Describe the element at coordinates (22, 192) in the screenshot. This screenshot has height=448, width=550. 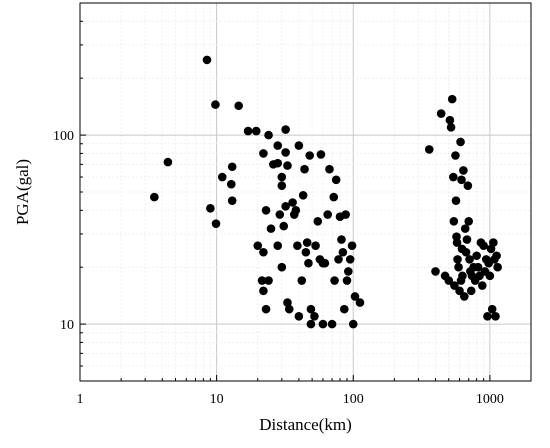
I see `y-axis-title: PGA(gal)` at that location.